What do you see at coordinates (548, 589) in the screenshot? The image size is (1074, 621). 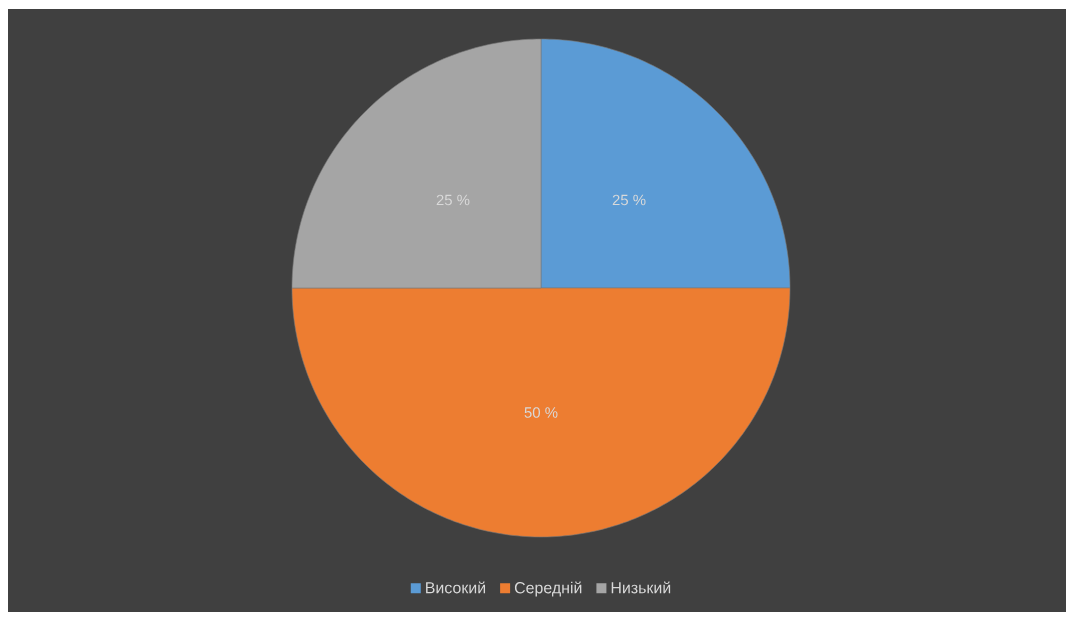 I see `legend-label: Середній` at bounding box center [548, 589].